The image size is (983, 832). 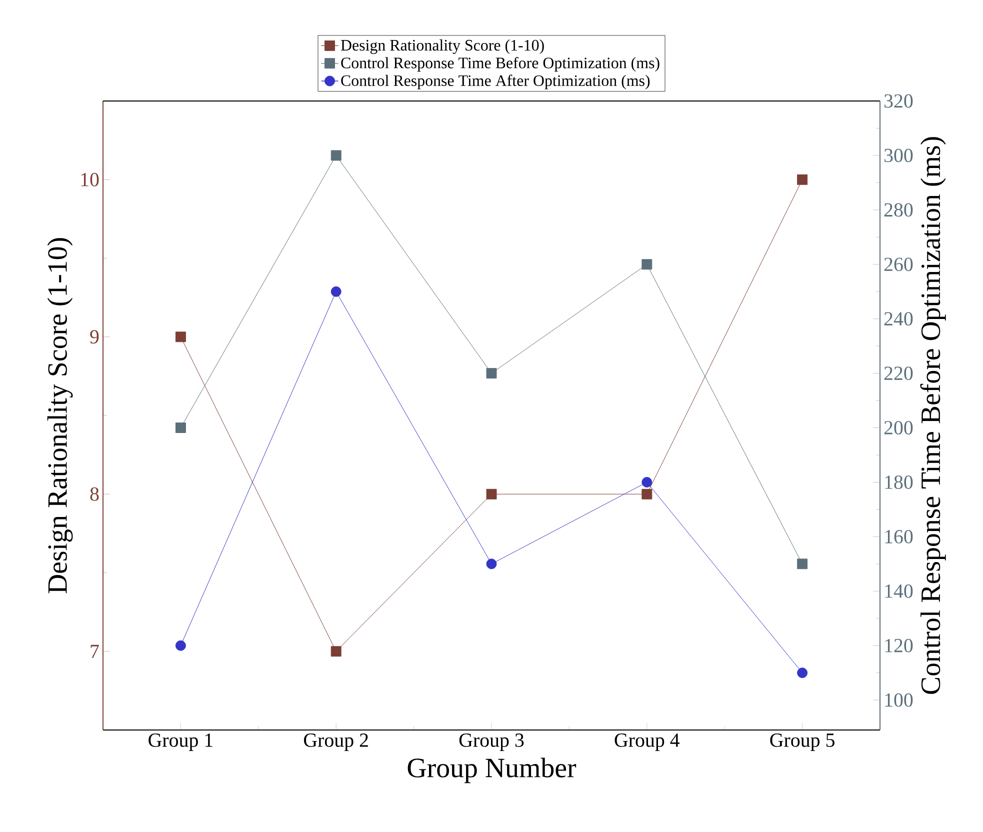 I want to click on y2-tick-label: 320, so click(x=898, y=101).